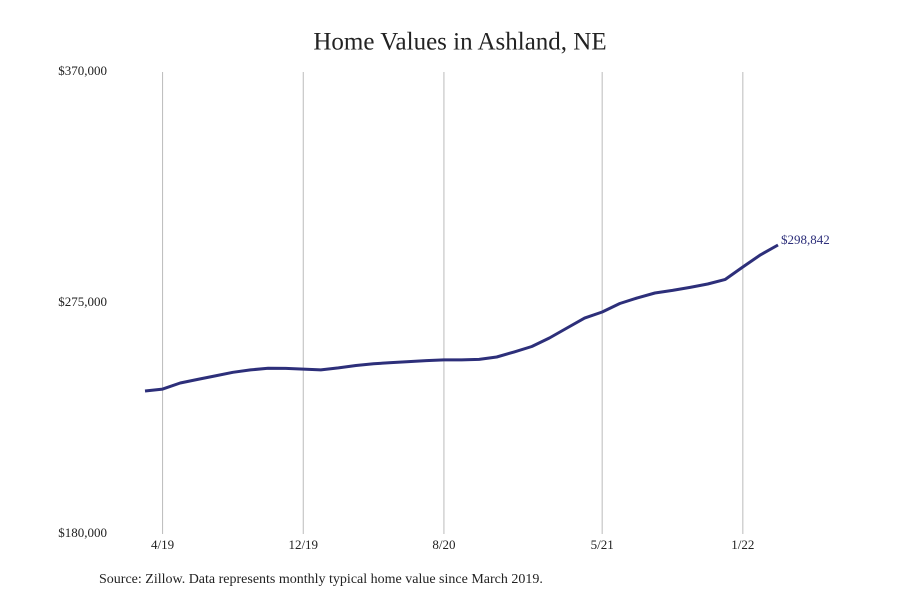 The image size is (900, 600). What do you see at coordinates (303, 544) in the screenshot?
I see `x-tick-label: 12/19` at bounding box center [303, 544].